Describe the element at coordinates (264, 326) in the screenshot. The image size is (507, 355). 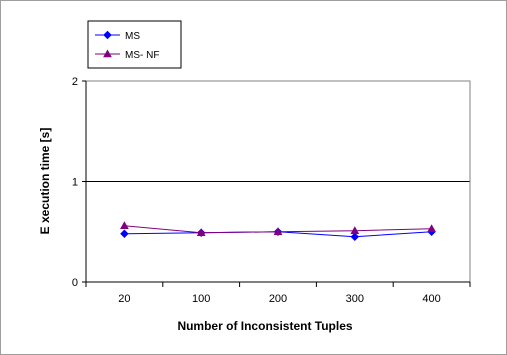
I see `x-axis-title: Number of Inconsistent Tuples` at that location.